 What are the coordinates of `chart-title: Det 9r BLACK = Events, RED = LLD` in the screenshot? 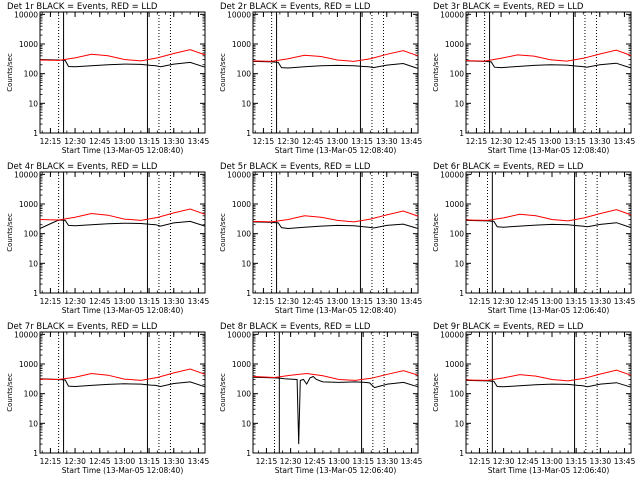 It's located at (508, 327).